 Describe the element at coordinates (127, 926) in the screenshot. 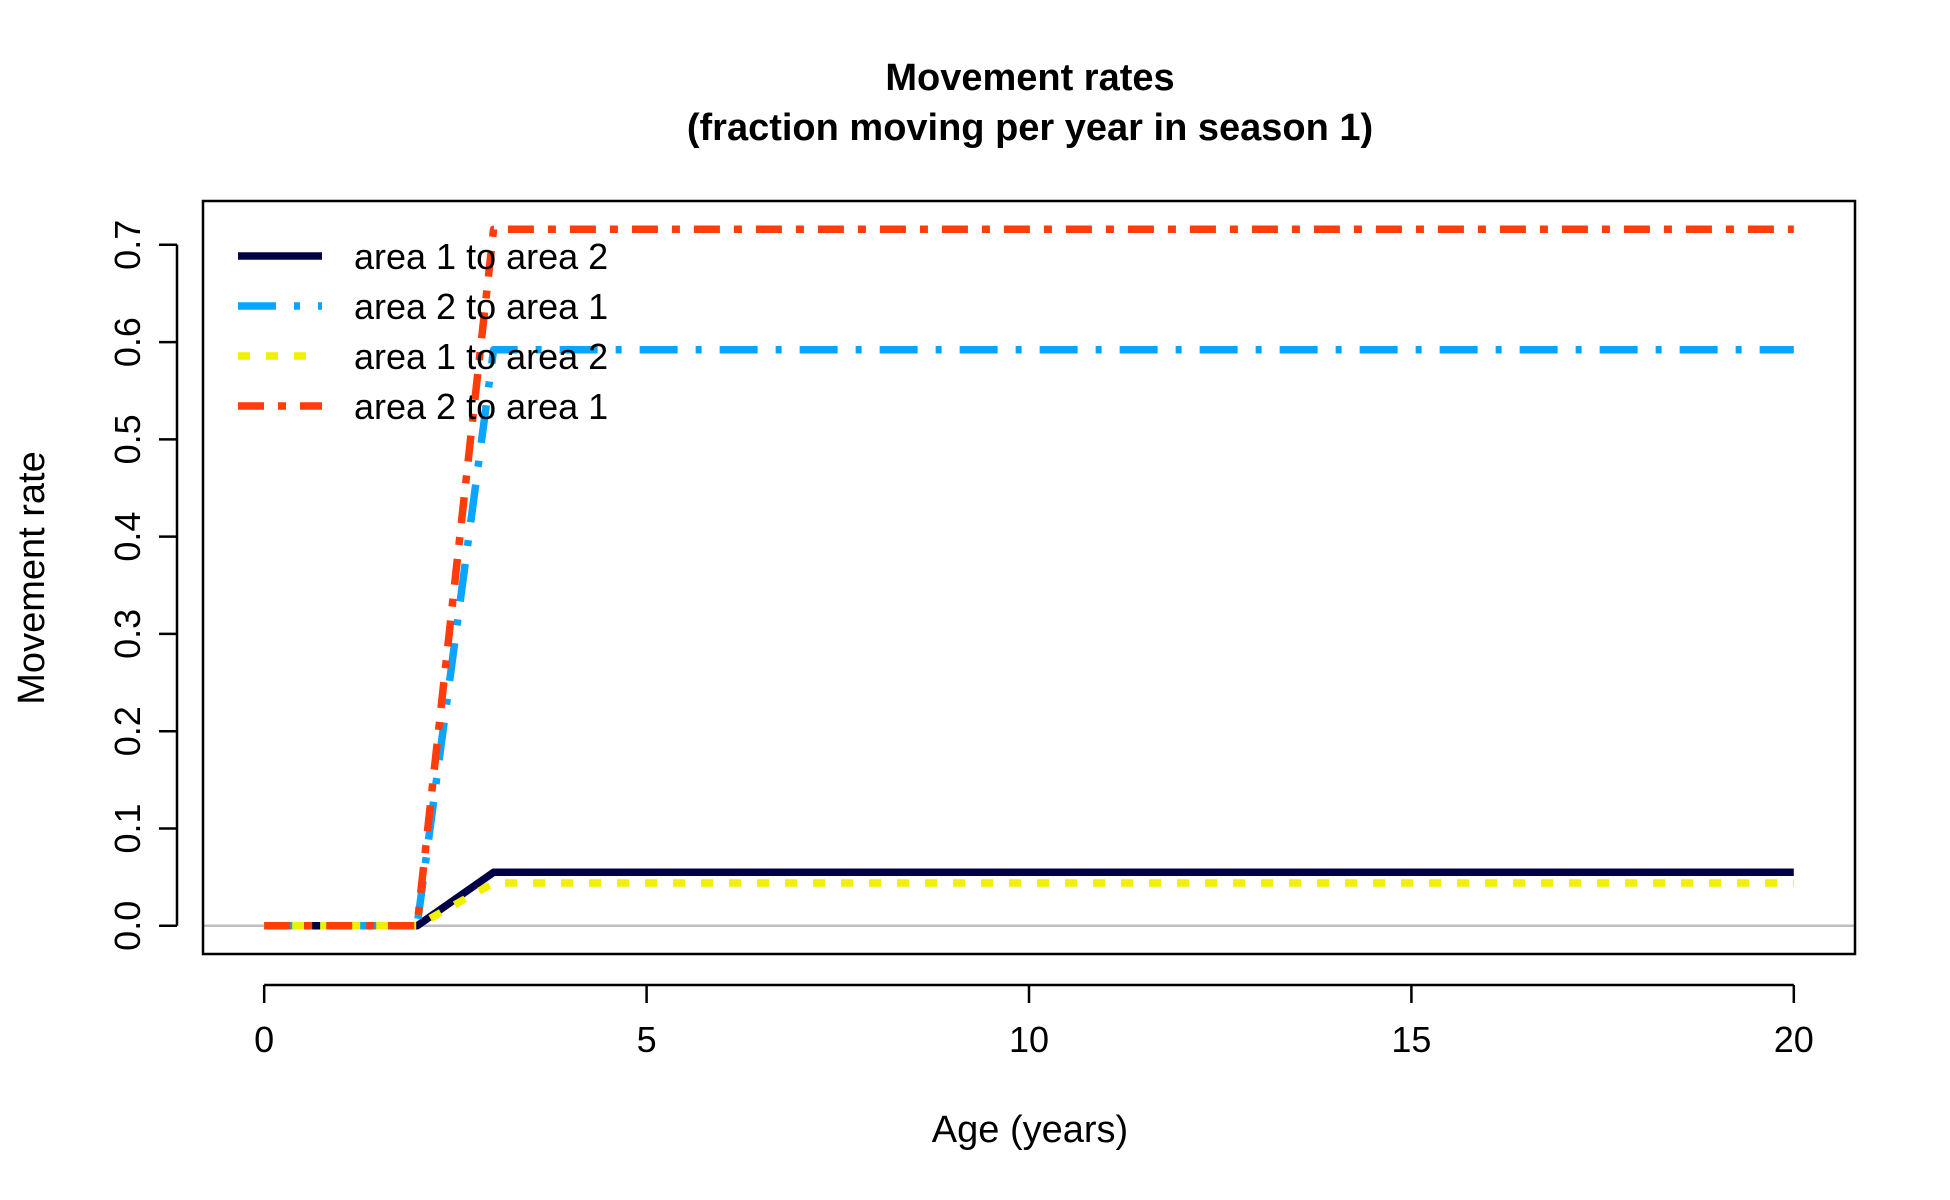

I see `y-tick-label: 0.0` at that location.